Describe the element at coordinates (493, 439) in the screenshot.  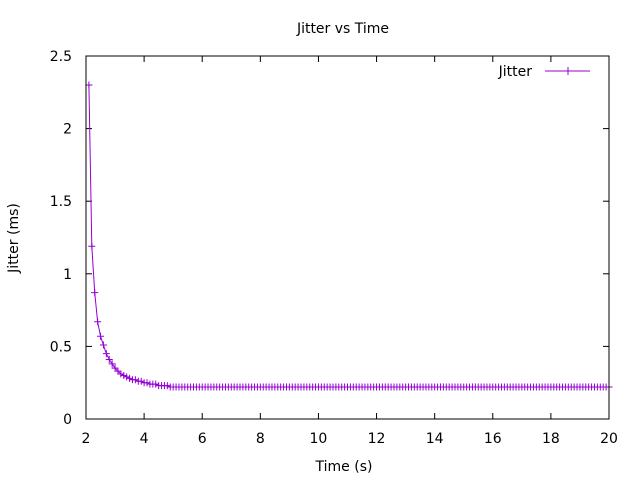
I see `x-tick-label: 16` at that location.